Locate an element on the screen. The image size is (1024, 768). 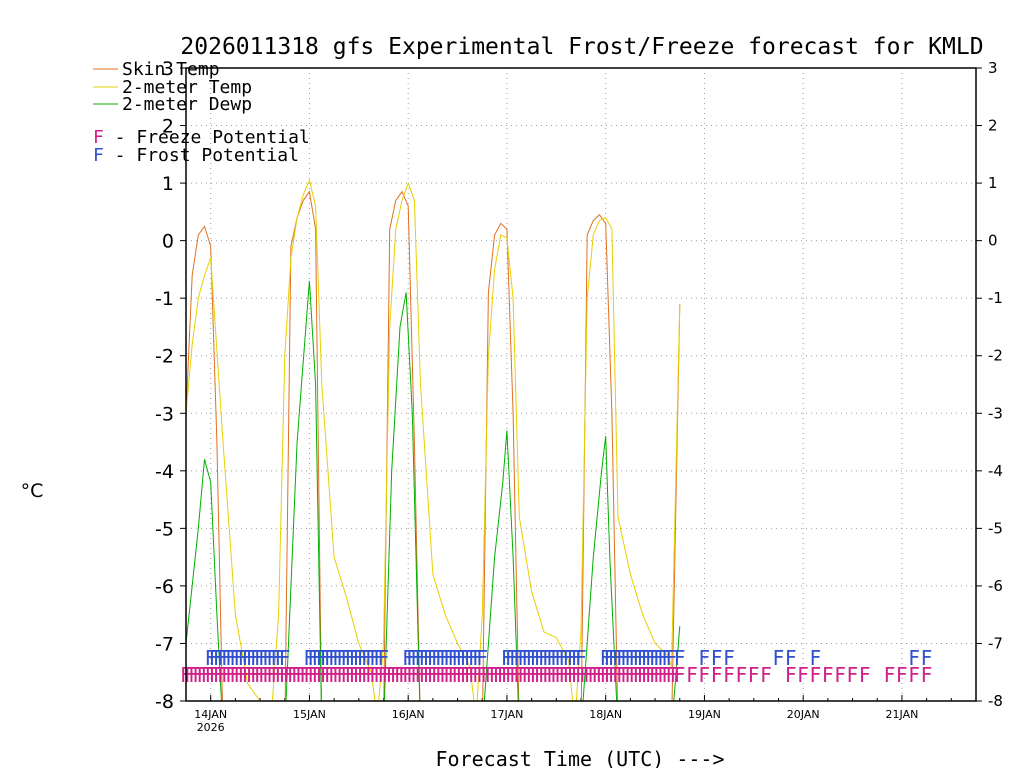
y-tick-label-left: -5 is located at coordinates (164, 529).